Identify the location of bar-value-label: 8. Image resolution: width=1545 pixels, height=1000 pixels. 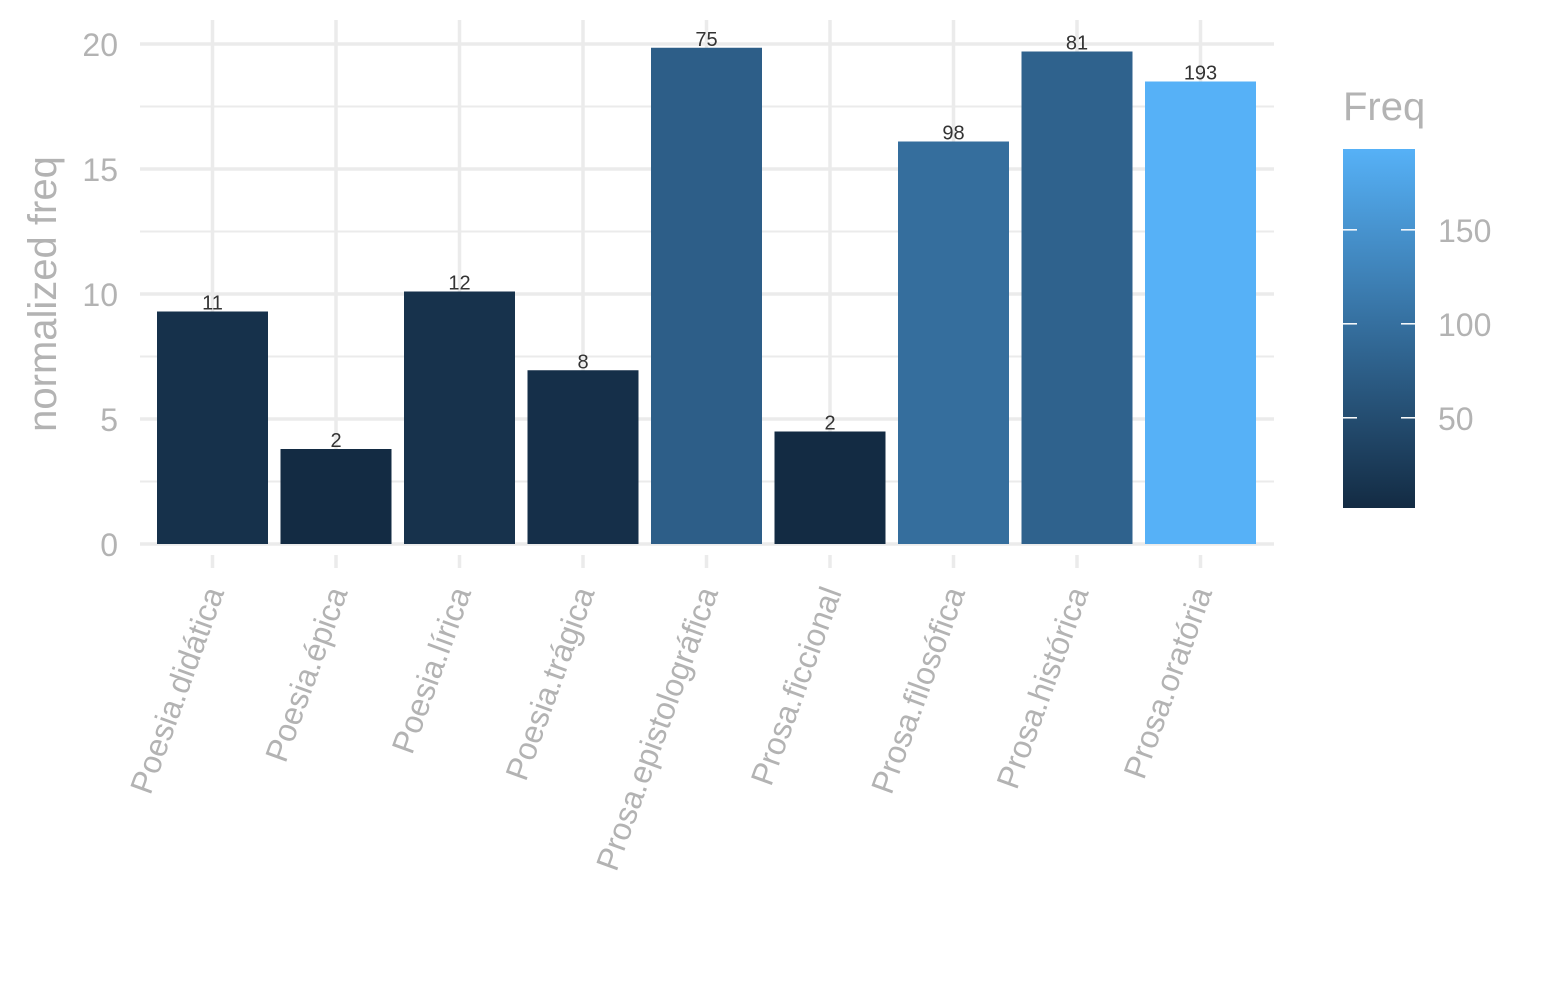
(582, 362).